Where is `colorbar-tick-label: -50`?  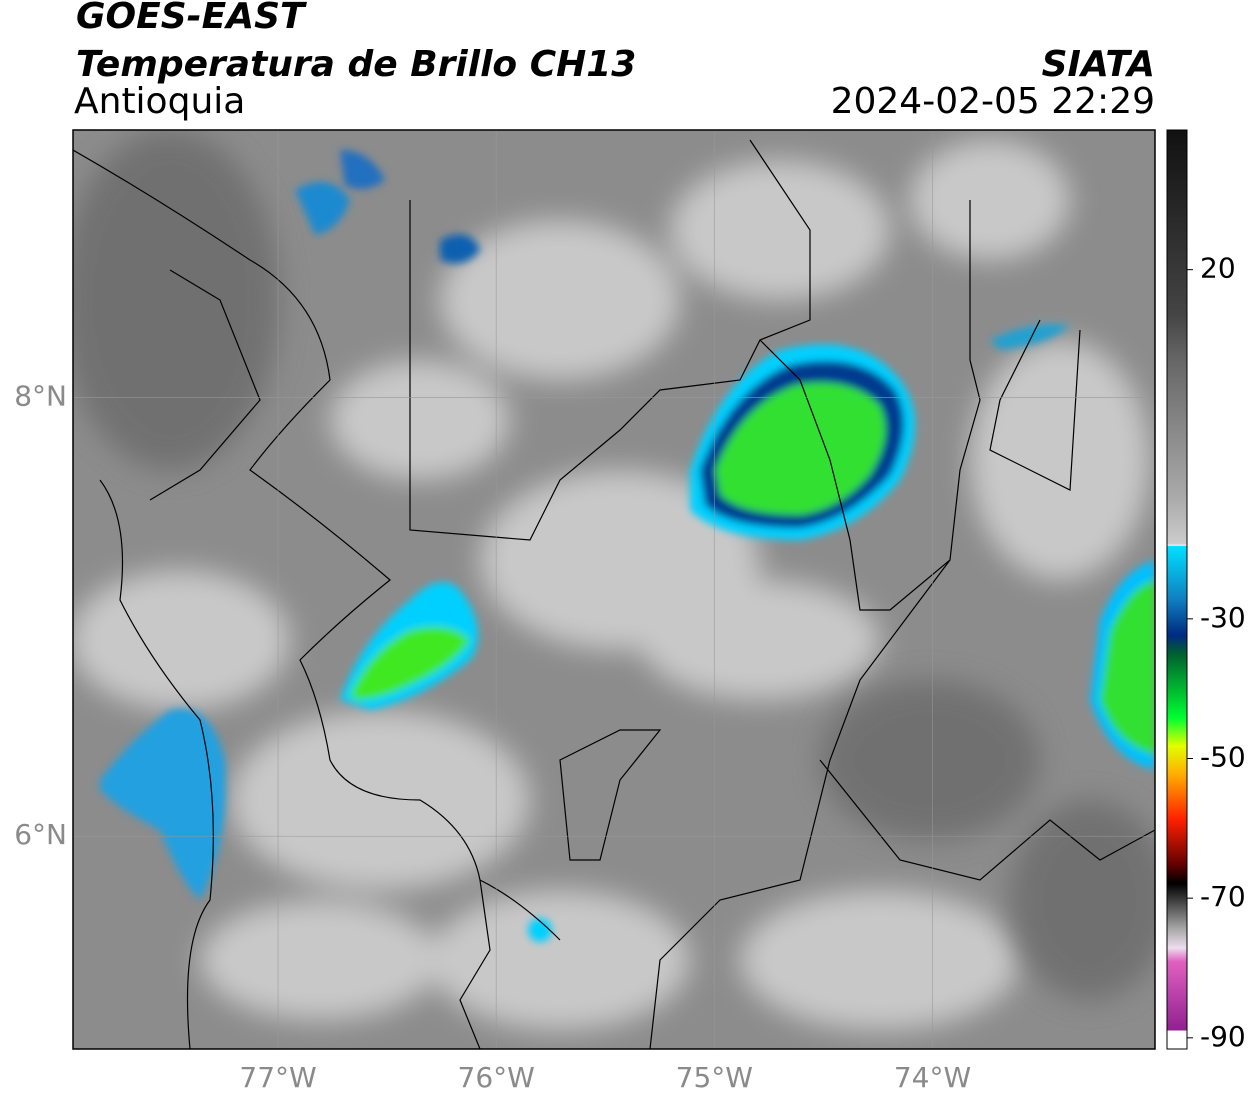 colorbar-tick-label: -50 is located at coordinates (1223, 756).